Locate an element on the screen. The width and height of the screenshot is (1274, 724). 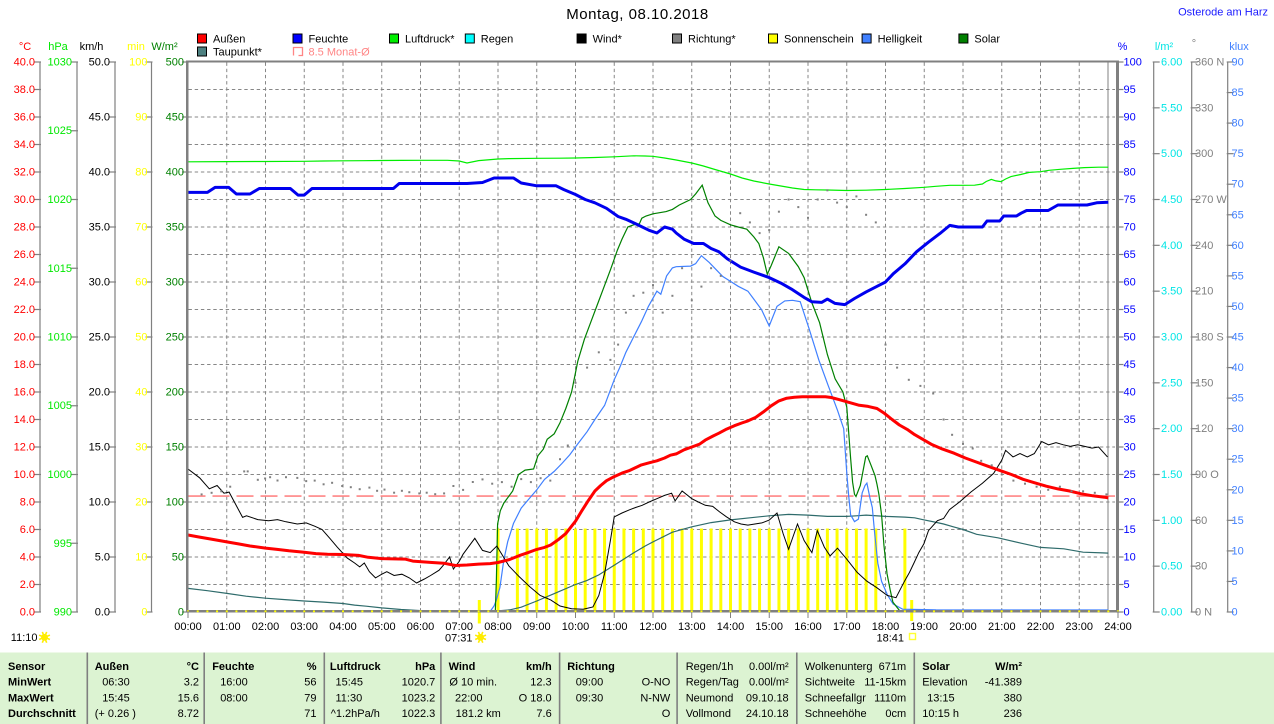
svg-text: 1015 is located at coordinates (60, 269).